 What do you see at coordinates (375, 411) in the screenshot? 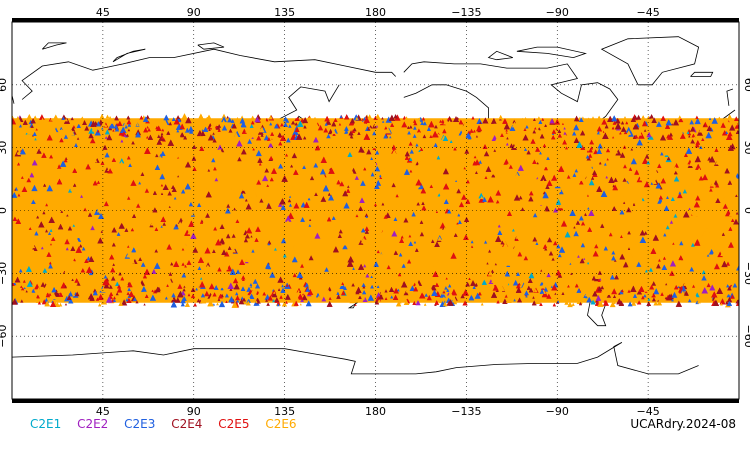
I see `bottom-lon-label: 180` at bounding box center [375, 411].